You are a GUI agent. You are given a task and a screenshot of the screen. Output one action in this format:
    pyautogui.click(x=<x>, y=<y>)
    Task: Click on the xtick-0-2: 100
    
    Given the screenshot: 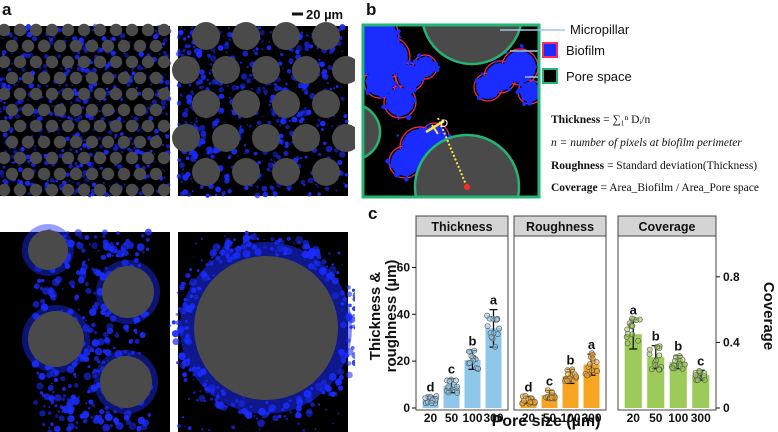 What is the action you would take?
    pyautogui.click(x=472, y=418)
    